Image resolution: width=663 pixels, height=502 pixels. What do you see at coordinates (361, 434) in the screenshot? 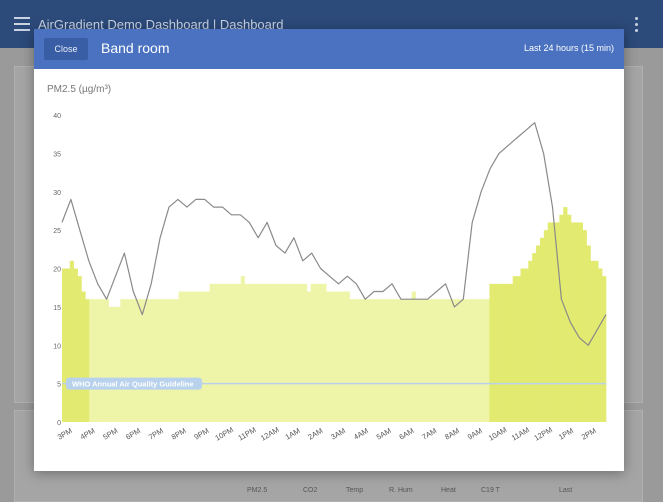
I see `x-tick-label: 4AM` at bounding box center [361, 434].